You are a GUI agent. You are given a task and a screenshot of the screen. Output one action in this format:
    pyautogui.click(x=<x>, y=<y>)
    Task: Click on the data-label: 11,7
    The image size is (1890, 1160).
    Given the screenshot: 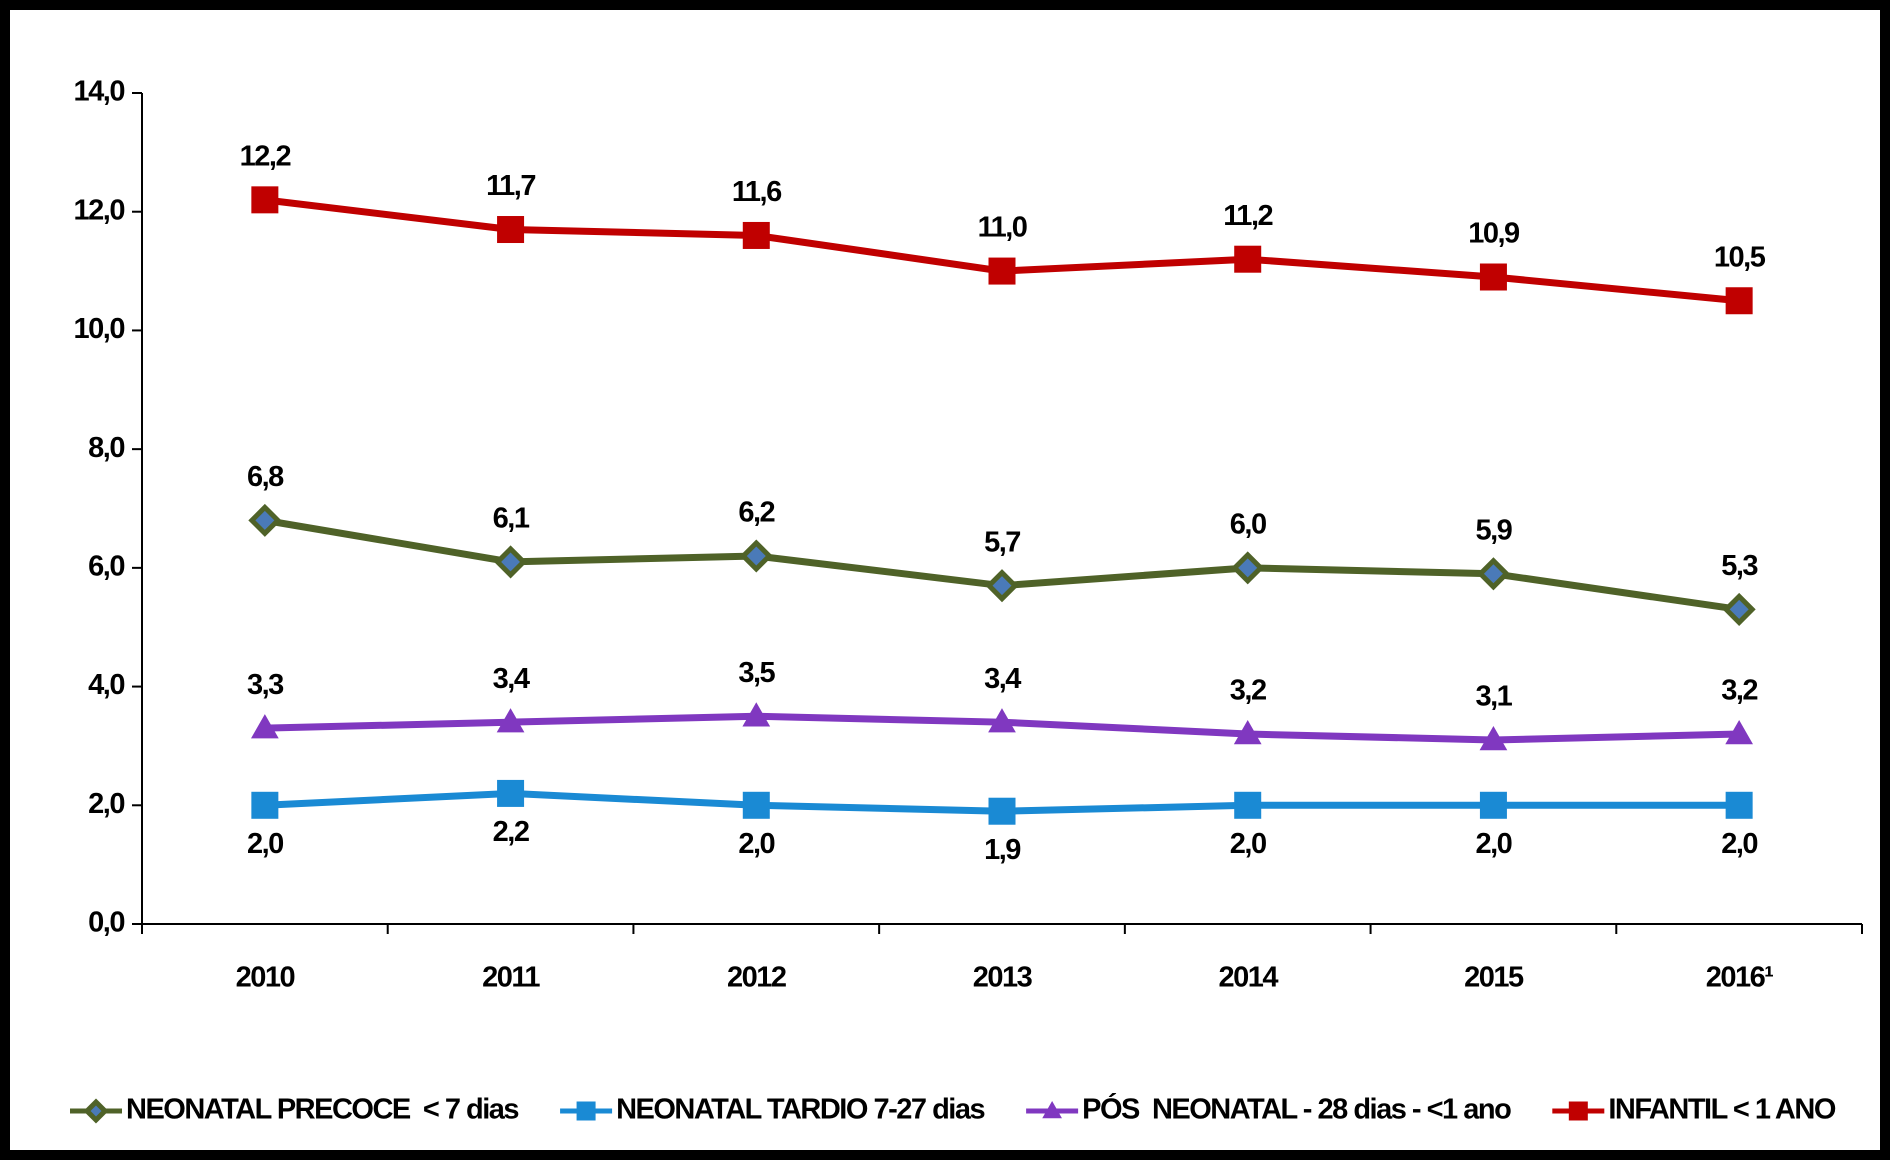 What is the action you would take?
    pyautogui.click(x=510, y=186)
    